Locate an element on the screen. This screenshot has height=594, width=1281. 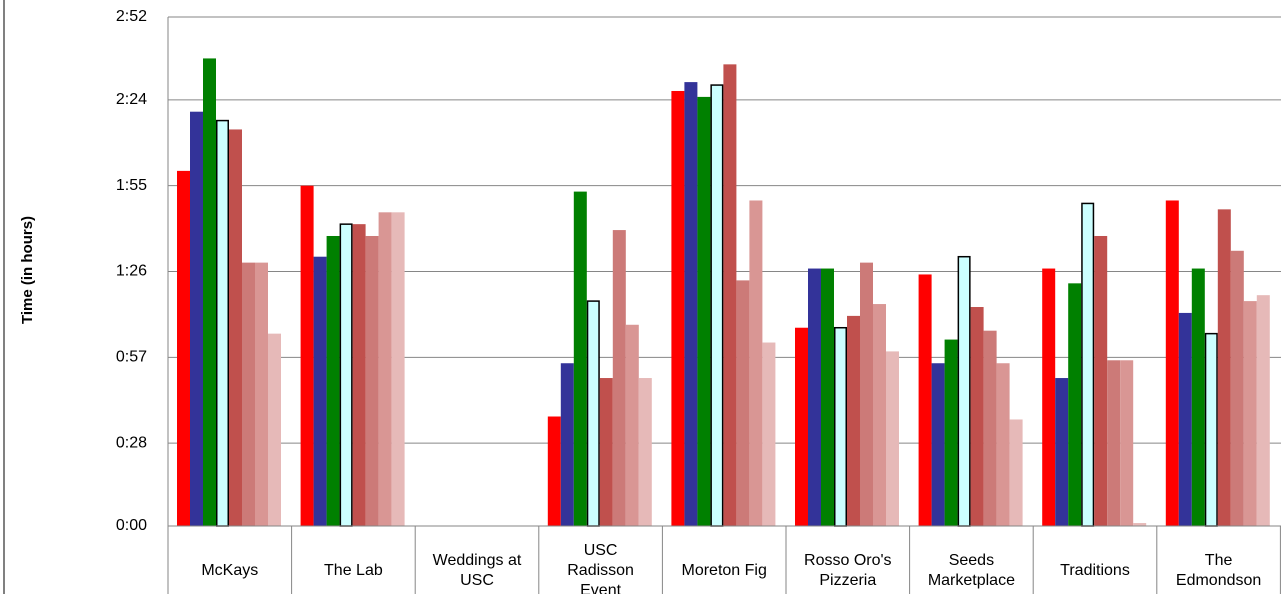
category-label: Pizzeria is located at coordinates (847, 580).